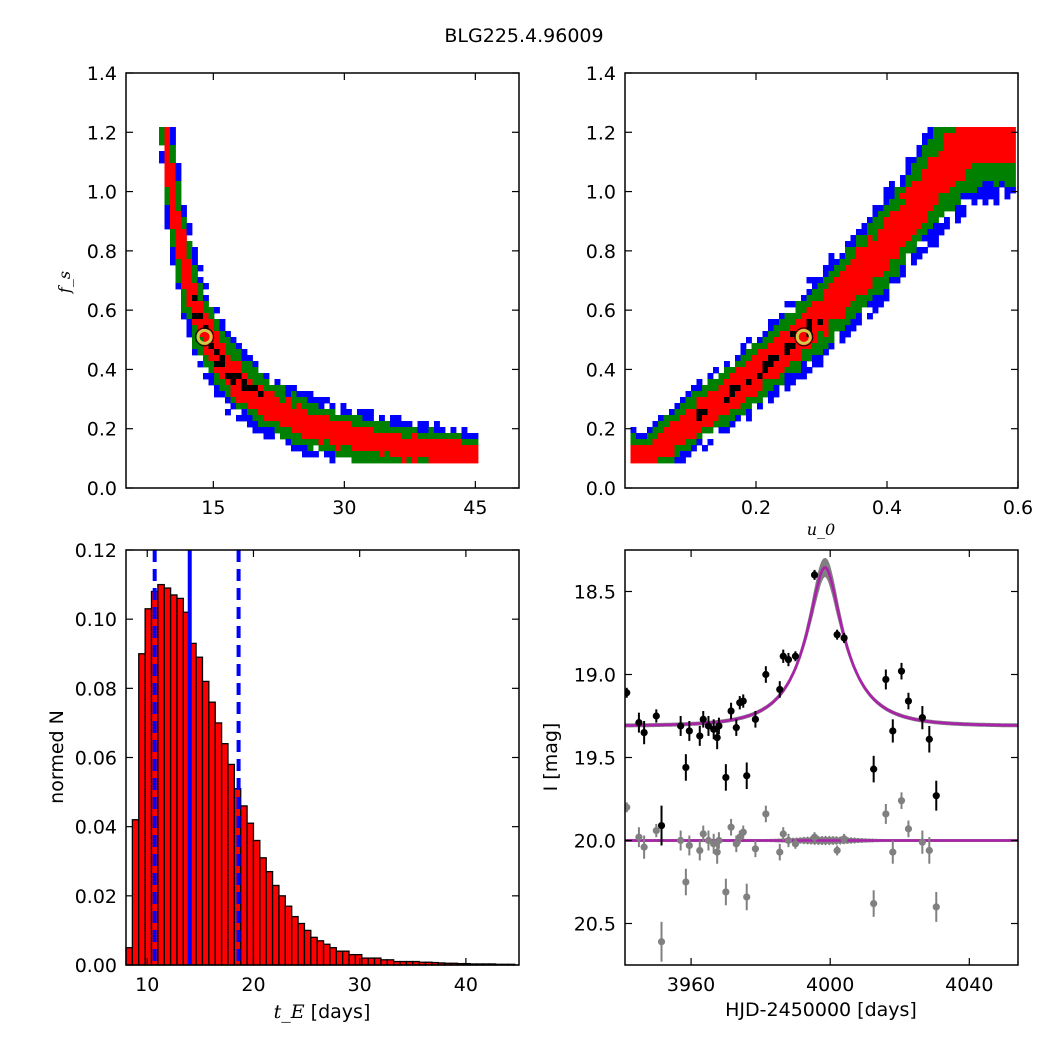 Image resolution: width=1050 pixels, height=1050 pixels. What do you see at coordinates (250, 388) in the screenshot?
I see `tE-fs-core-cell` at bounding box center [250, 388].